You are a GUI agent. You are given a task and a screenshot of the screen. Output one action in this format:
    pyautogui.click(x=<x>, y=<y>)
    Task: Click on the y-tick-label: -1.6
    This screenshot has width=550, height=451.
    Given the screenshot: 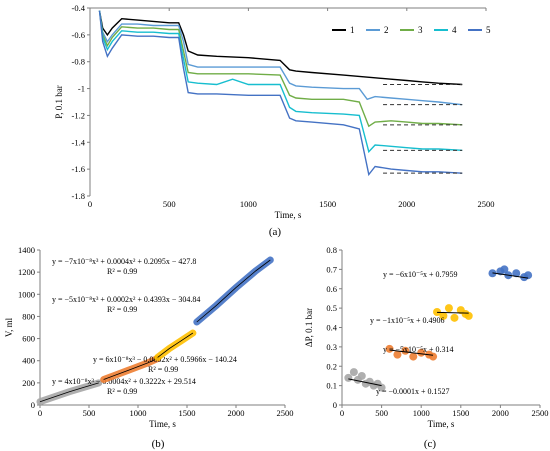 What is the action you would take?
    pyautogui.click(x=78, y=169)
    